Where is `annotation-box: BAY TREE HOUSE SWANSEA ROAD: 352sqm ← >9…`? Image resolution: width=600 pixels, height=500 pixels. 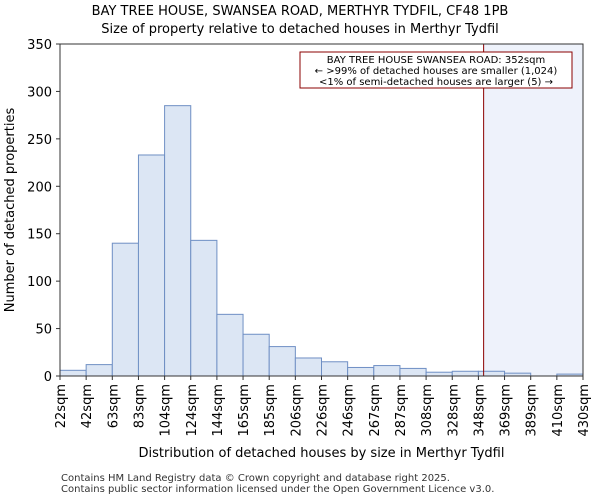
annotation-box: BAY TREE HOUSE SWANSEA ROAD: 352sqm ← >9… is located at coordinates (436, 70).